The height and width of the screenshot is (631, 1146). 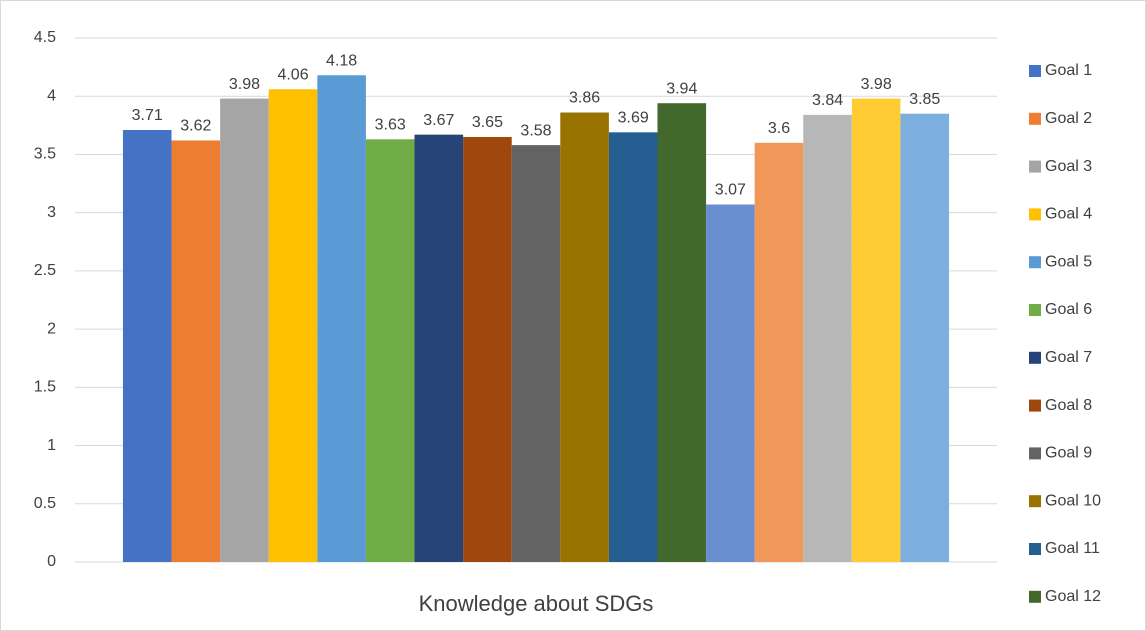 What do you see at coordinates (1073, 500) in the screenshot?
I see `legend-label: Goal 10` at bounding box center [1073, 500].